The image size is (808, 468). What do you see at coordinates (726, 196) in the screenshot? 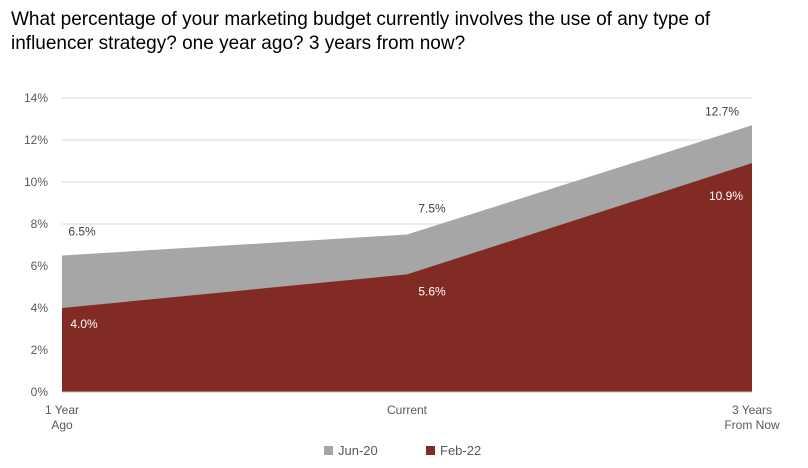
I see `data-label-feb-22: 10.9%` at bounding box center [726, 196].